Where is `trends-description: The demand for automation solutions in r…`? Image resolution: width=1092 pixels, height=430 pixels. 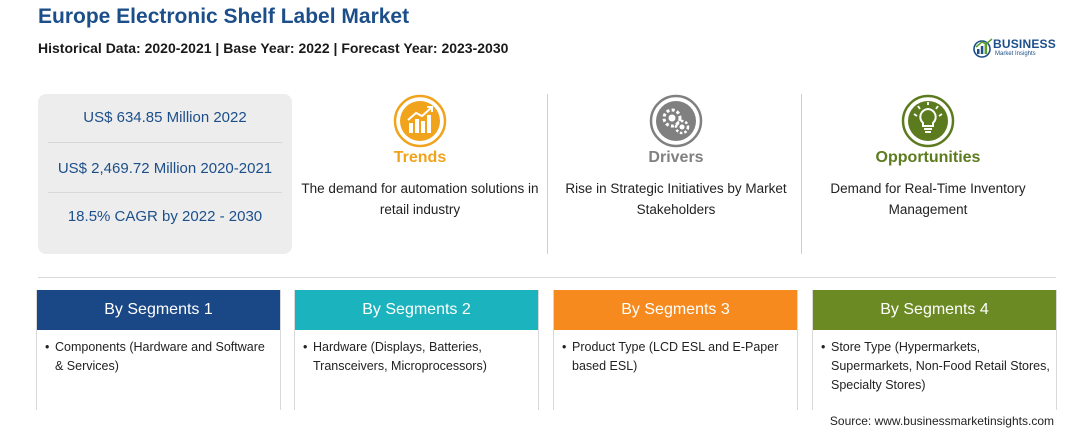
trends-description: The demand for automation solutions in r… is located at coordinates (420, 199).